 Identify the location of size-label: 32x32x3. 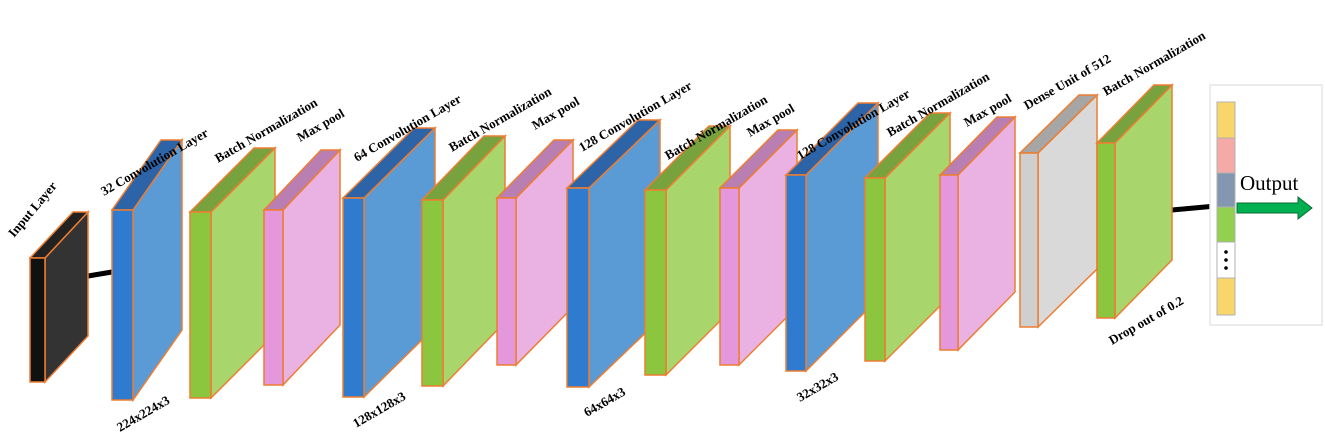
(817, 387).